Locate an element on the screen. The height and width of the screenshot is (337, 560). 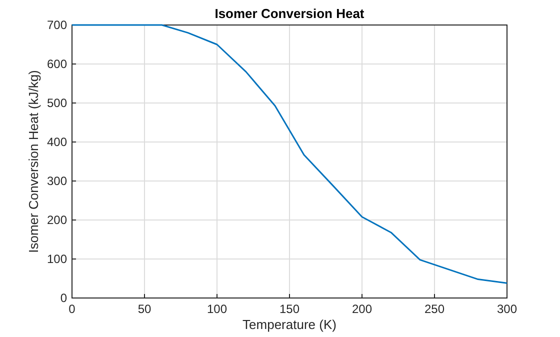
x-tick-label: 50 is located at coordinates (145, 309).